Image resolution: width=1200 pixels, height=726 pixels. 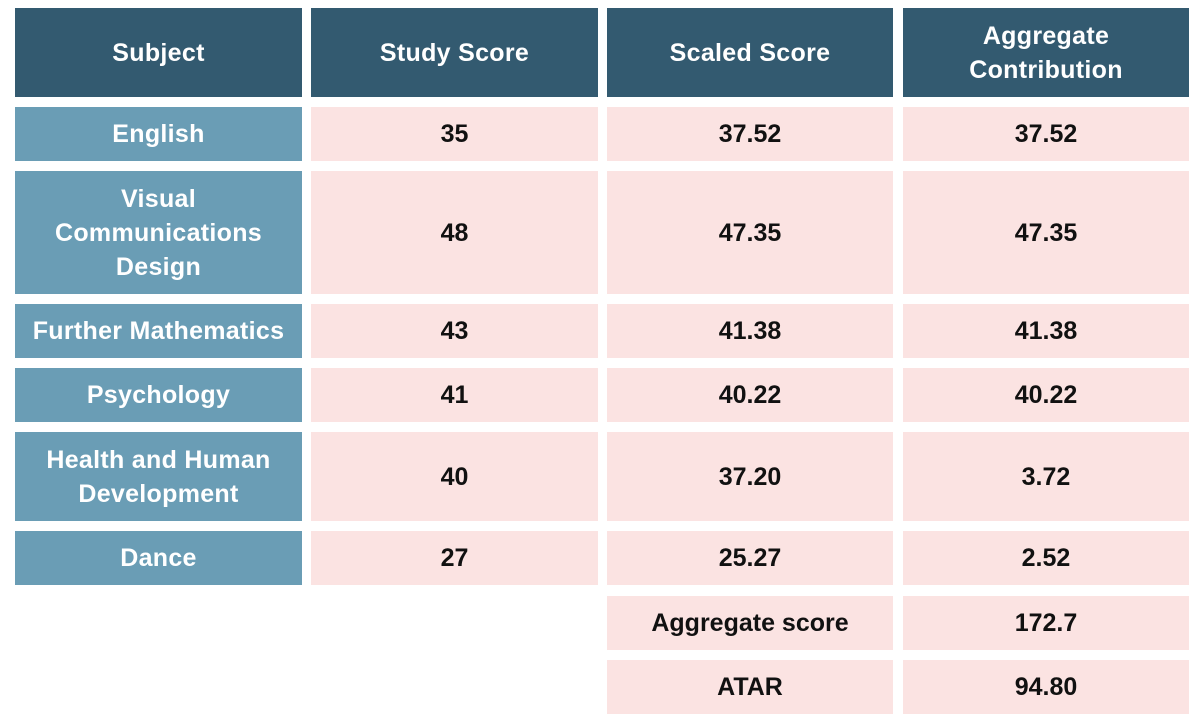 What do you see at coordinates (1046, 395) in the screenshot?
I see `aggregate-contribution-cell: 40.22` at bounding box center [1046, 395].